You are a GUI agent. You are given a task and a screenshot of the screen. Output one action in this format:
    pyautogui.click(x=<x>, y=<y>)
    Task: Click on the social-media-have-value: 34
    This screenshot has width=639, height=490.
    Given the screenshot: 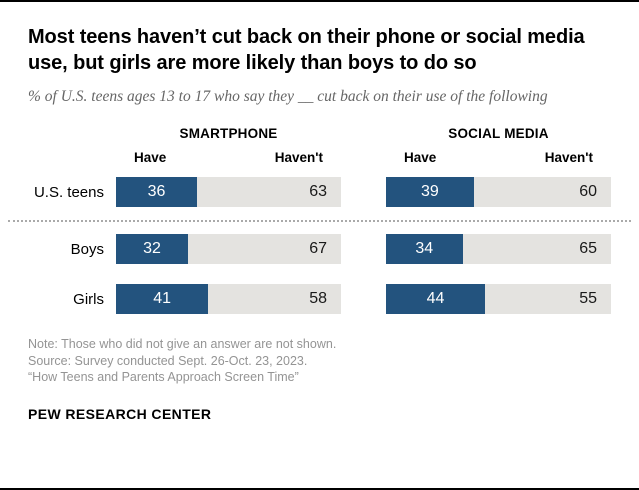 What is the action you would take?
    pyautogui.click(x=424, y=249)
    